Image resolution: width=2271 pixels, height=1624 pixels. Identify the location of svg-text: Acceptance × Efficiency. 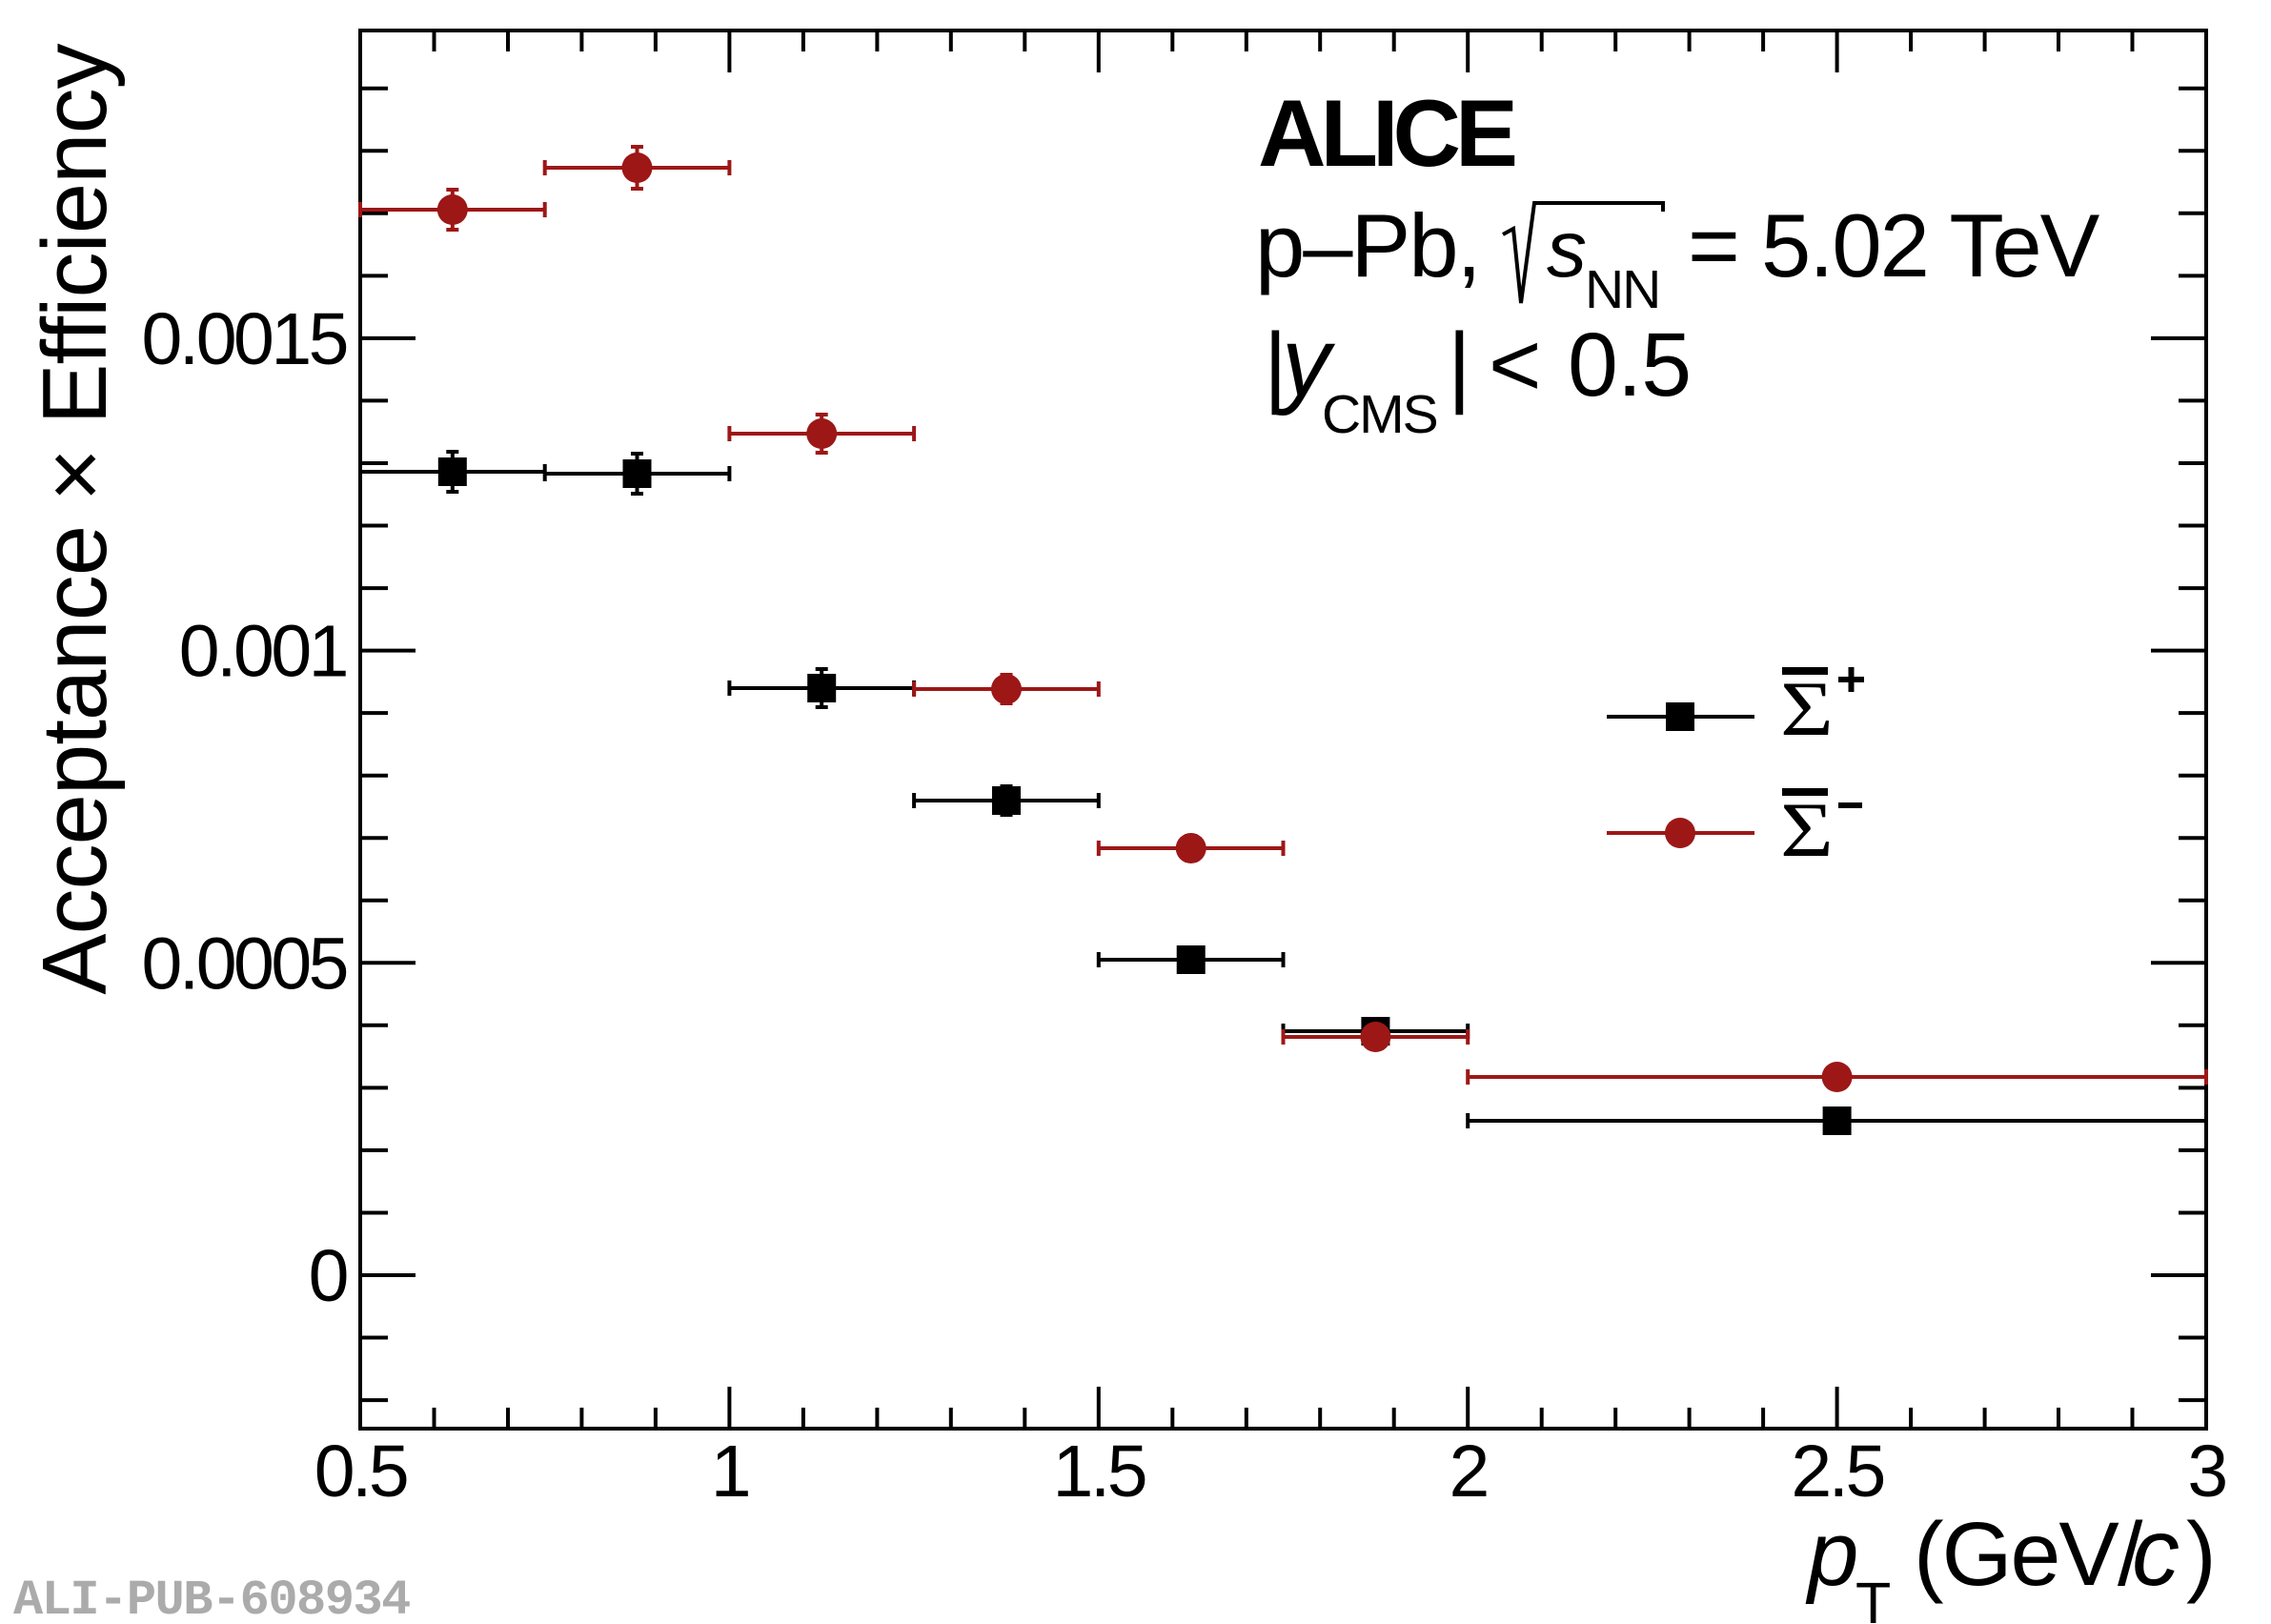
(75, 518).